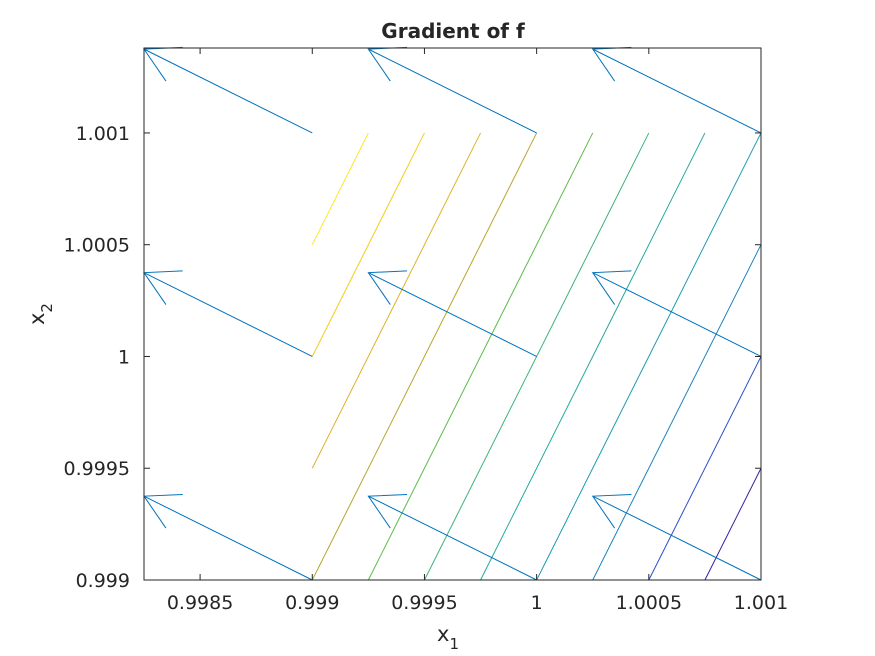 The height and width of the screenshot is (656, 875). I want to click on y-tick-label-1: 0.999, so click(103, 581).